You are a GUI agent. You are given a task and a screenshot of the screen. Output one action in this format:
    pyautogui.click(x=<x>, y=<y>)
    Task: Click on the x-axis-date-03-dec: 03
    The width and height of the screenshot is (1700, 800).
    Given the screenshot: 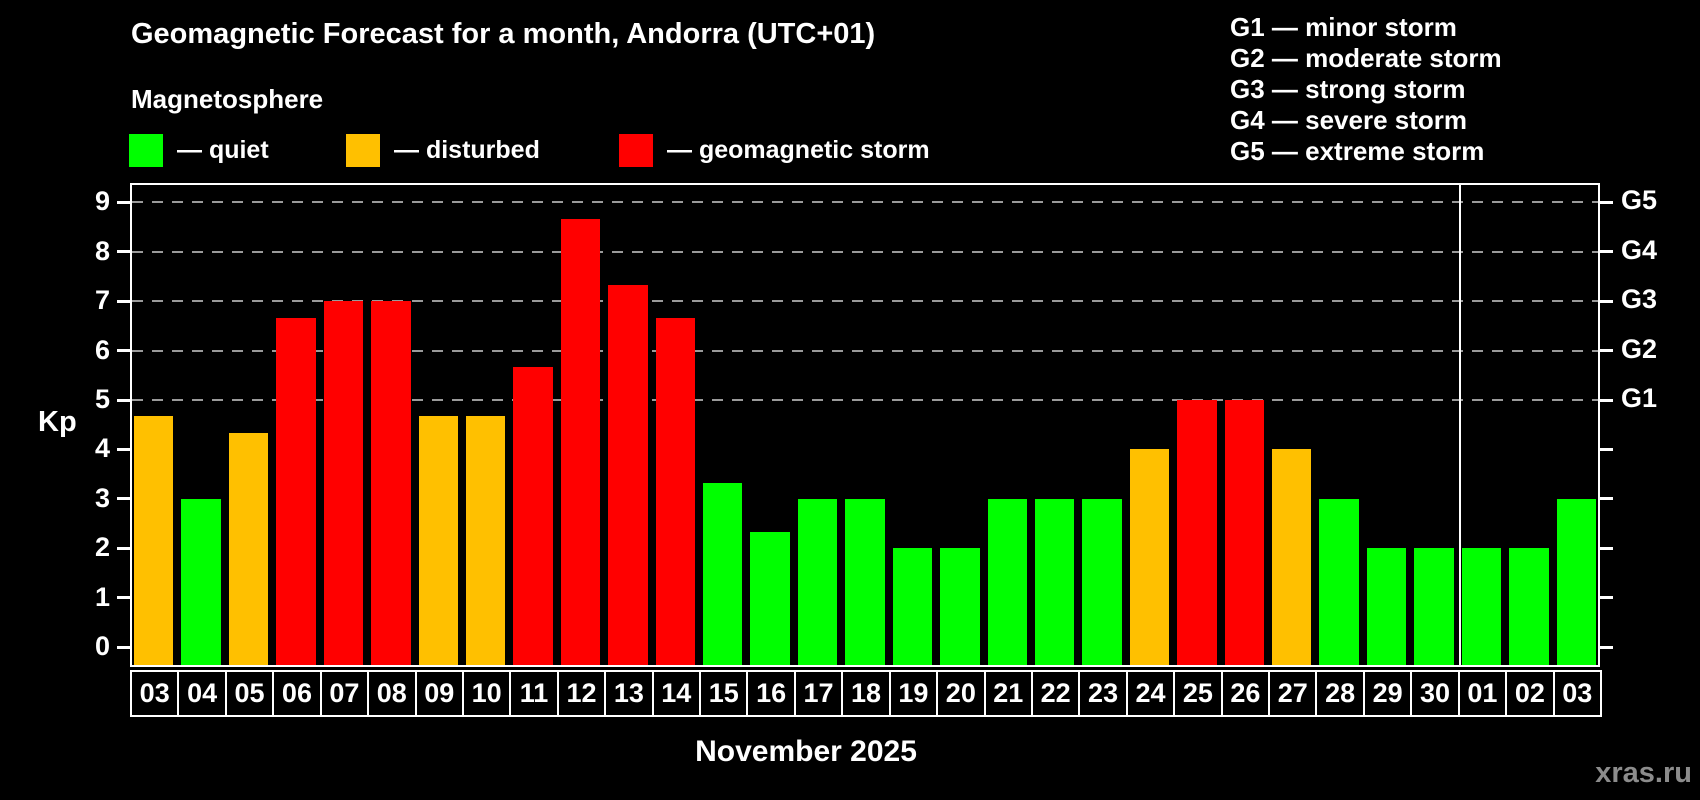 What is the action you would take?
    pyautogui.click(x=1577, y=693)
    